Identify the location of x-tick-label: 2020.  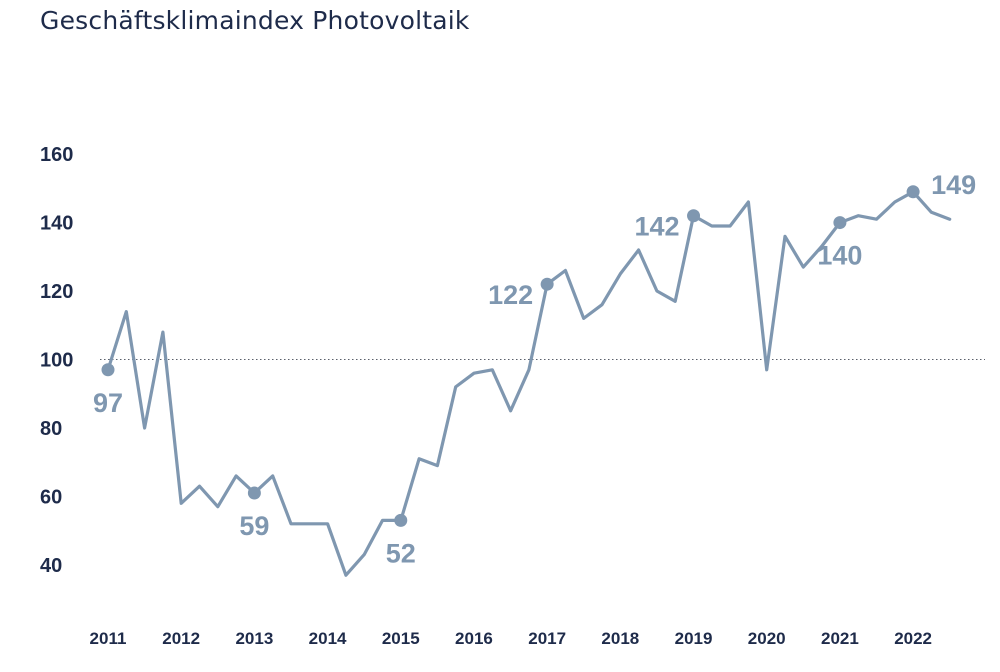
(767, 638).